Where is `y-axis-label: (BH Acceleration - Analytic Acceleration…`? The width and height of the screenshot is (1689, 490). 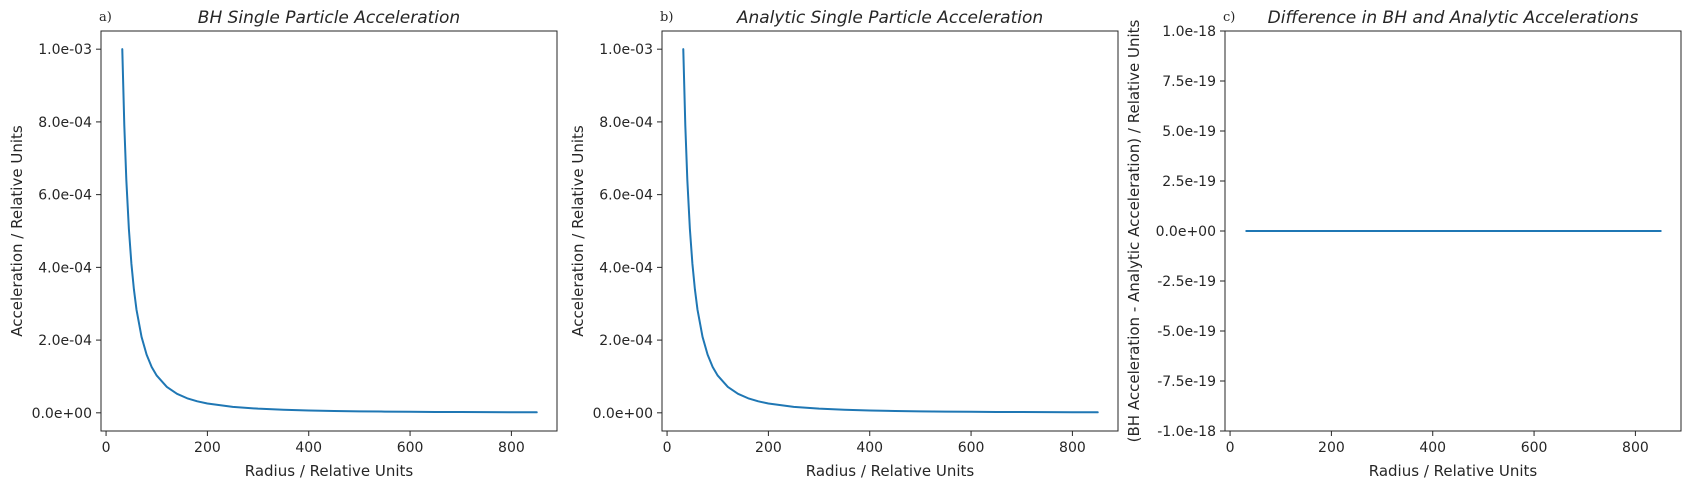 y-axis-label: (BH Acceleration - Analytic Acceleration… is located at coordinates (1134, 230).